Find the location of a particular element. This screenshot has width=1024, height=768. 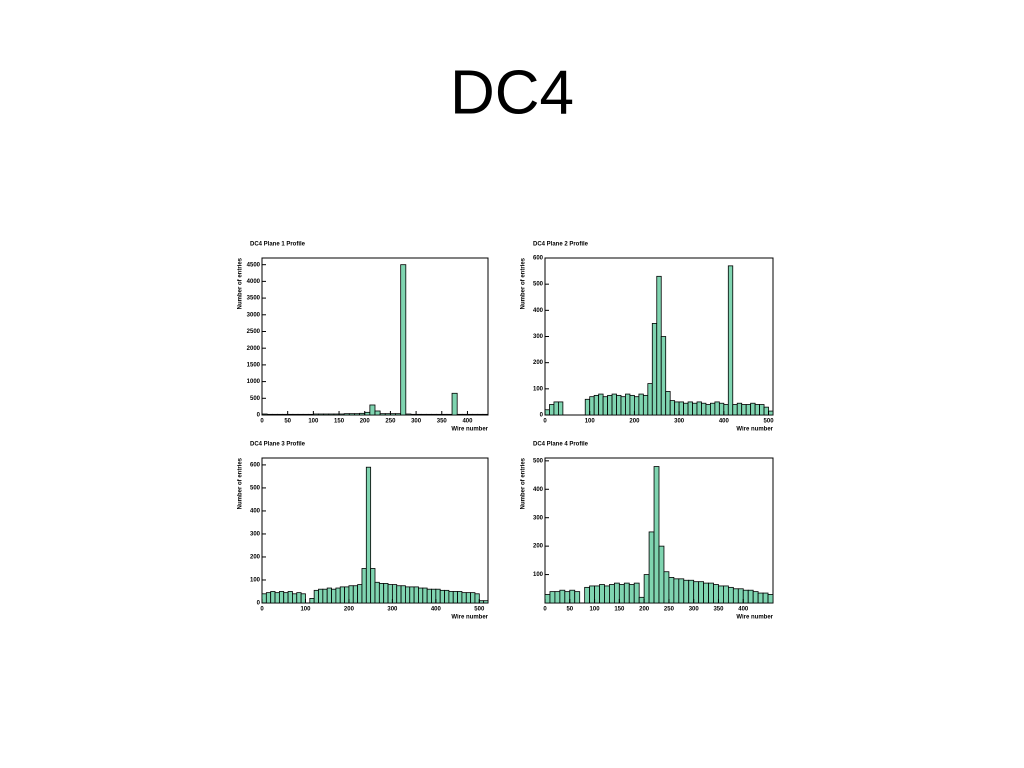

y-tick-label: 3000 is located at coordinates (254, 315).